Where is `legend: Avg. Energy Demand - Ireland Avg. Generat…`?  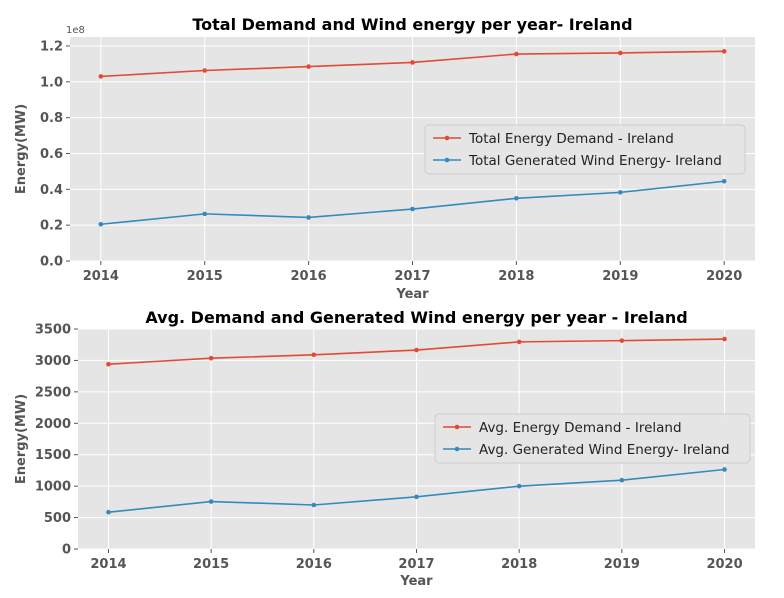 legend: Avg. Energy Demand - Ireland Avg. Generat… is located at coordinates (592, 438).